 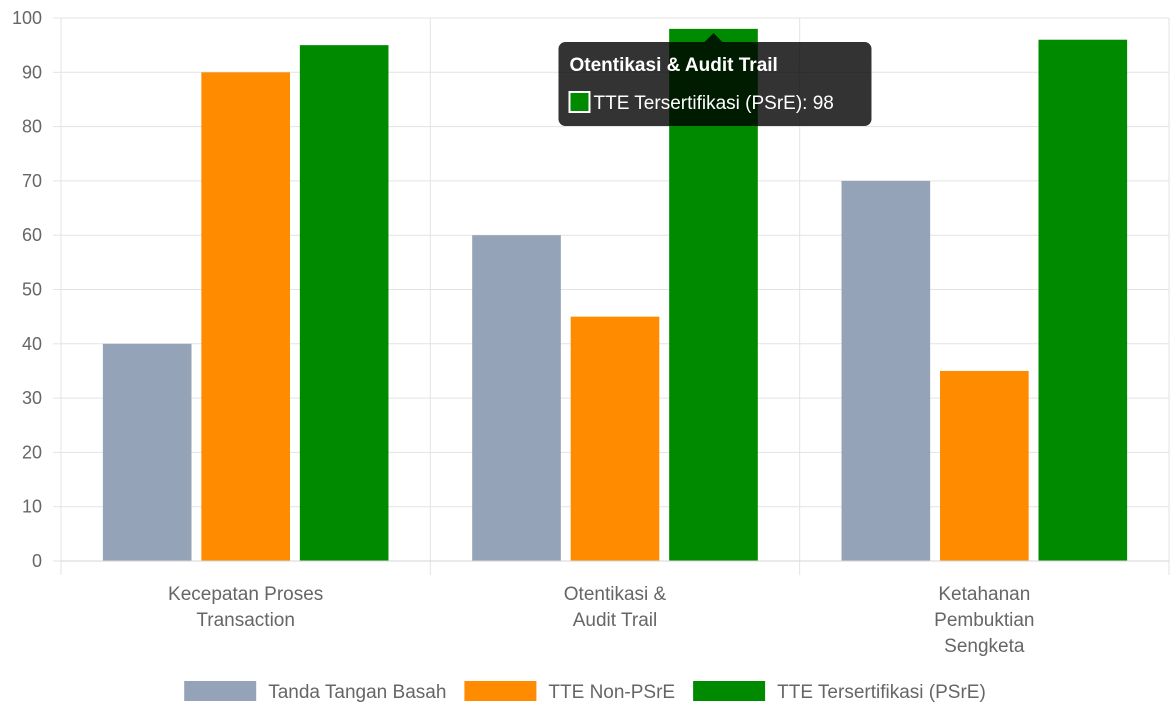 I want to click on x-tick-label: Kecepatan Proses Transaction, so click(x=245, y=607).